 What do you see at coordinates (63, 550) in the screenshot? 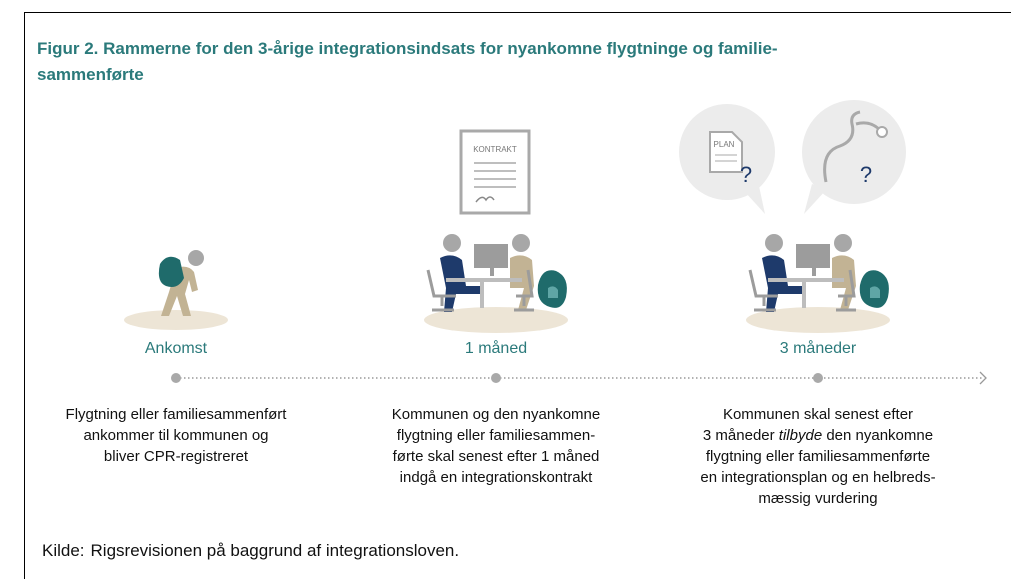
I see `source-prefix: Kilde:` at bounding box center [63, 550].